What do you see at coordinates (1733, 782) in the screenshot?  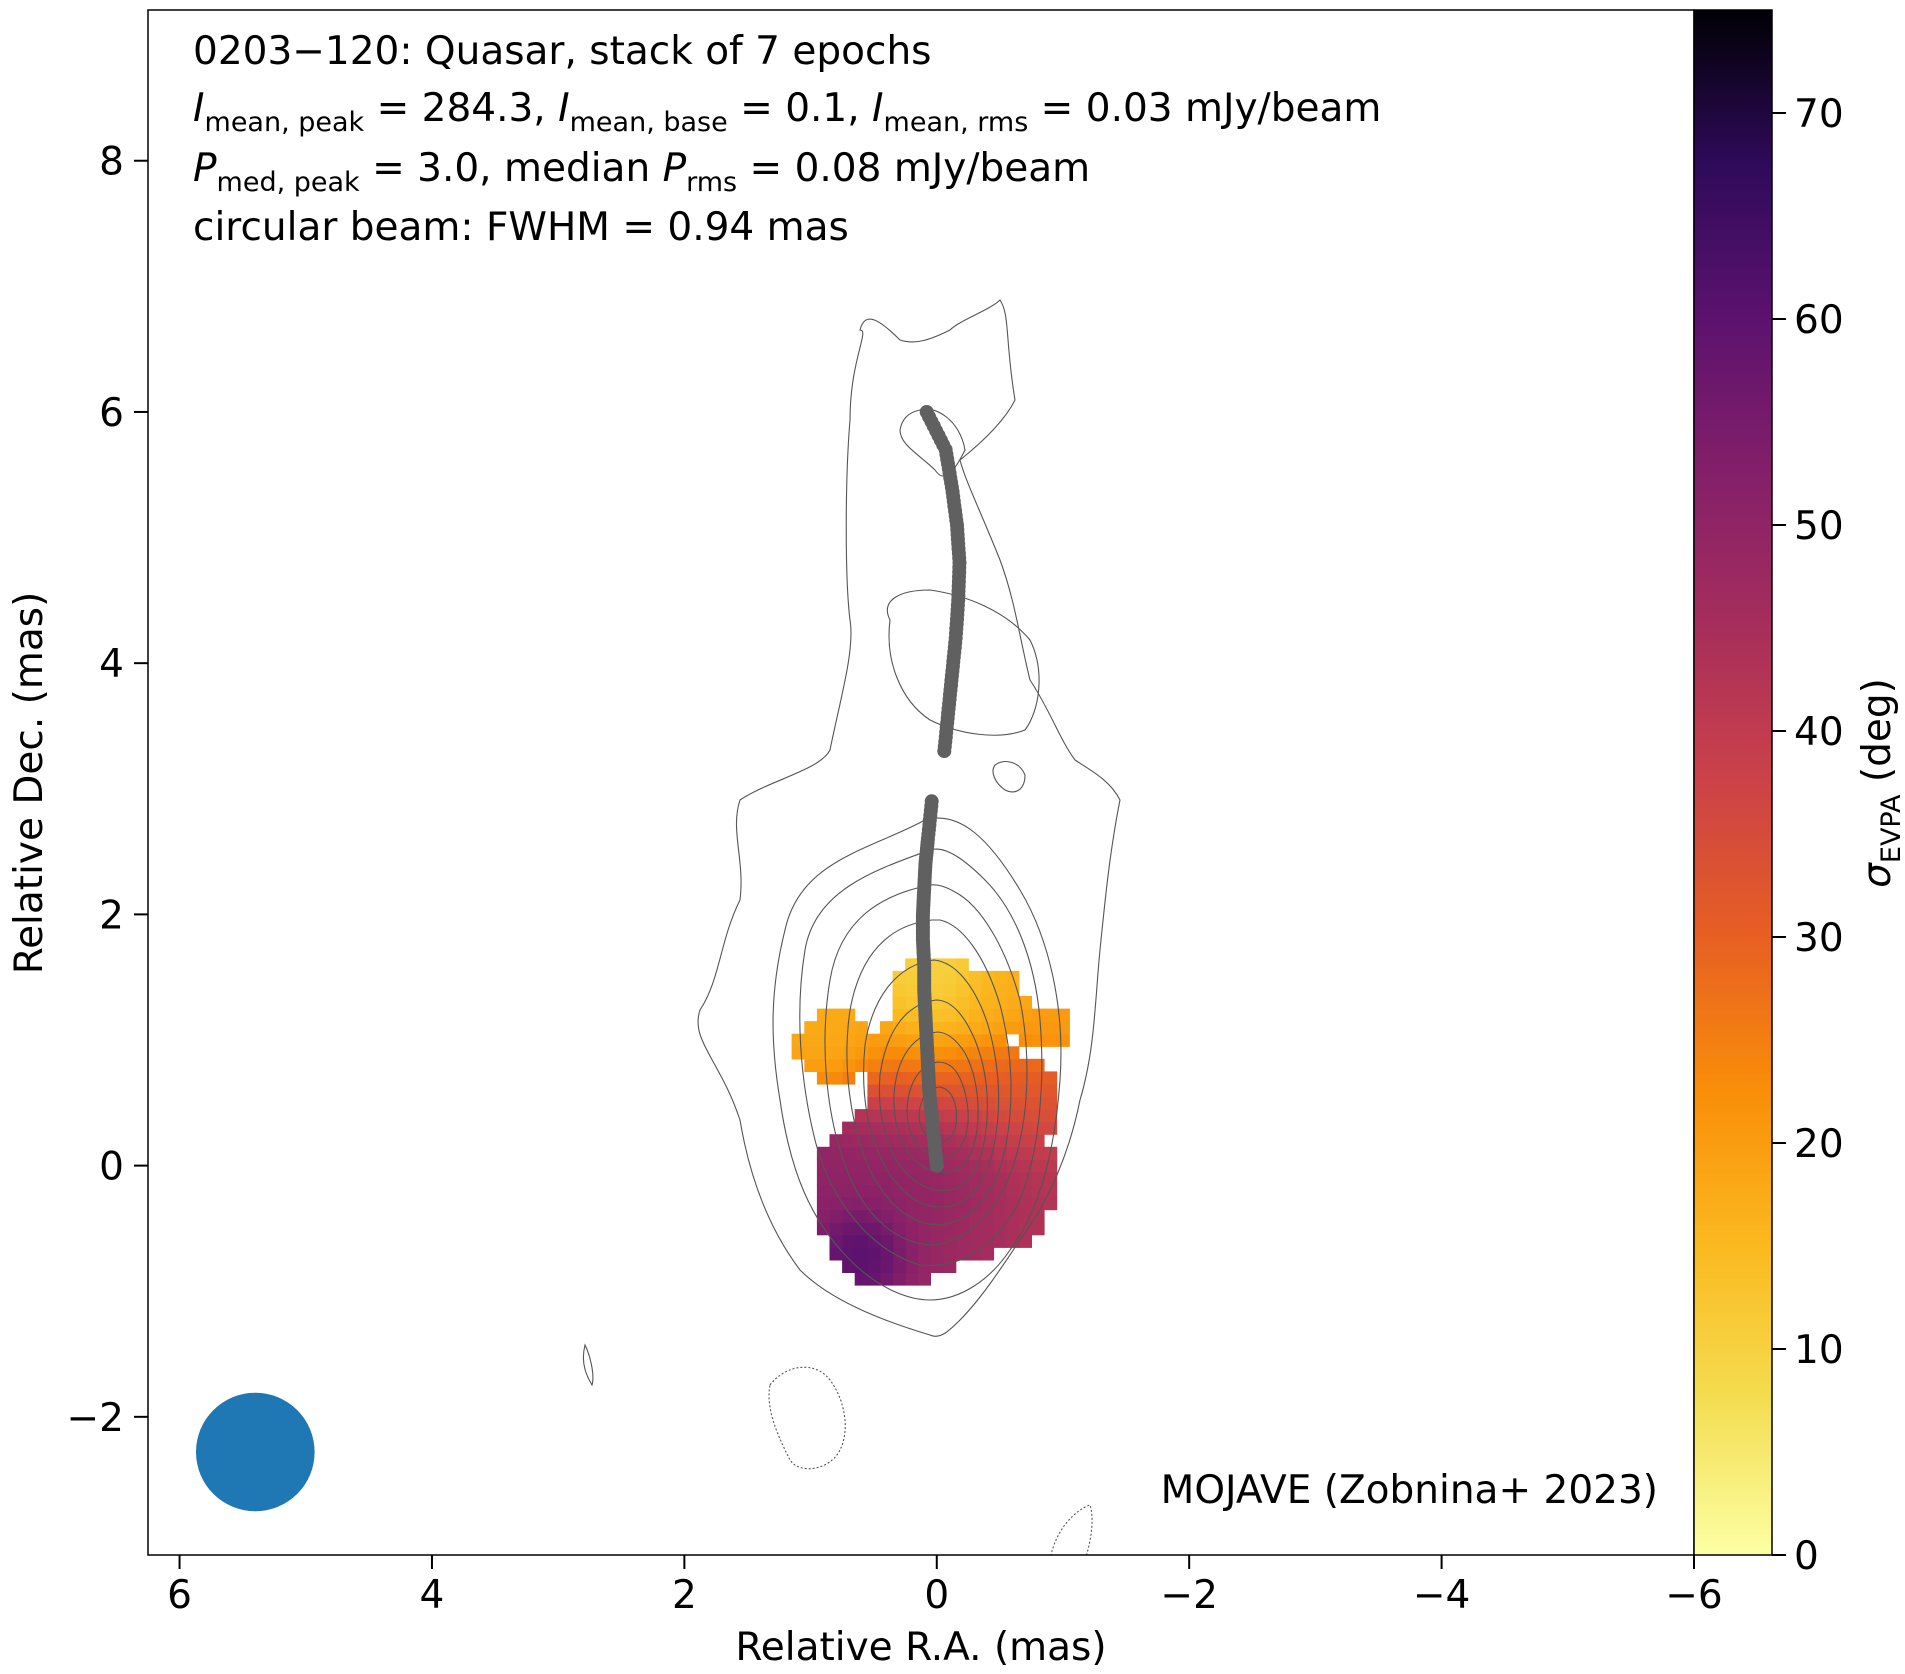 I see `colorbar-frame` at bounding box center [1733, 782].